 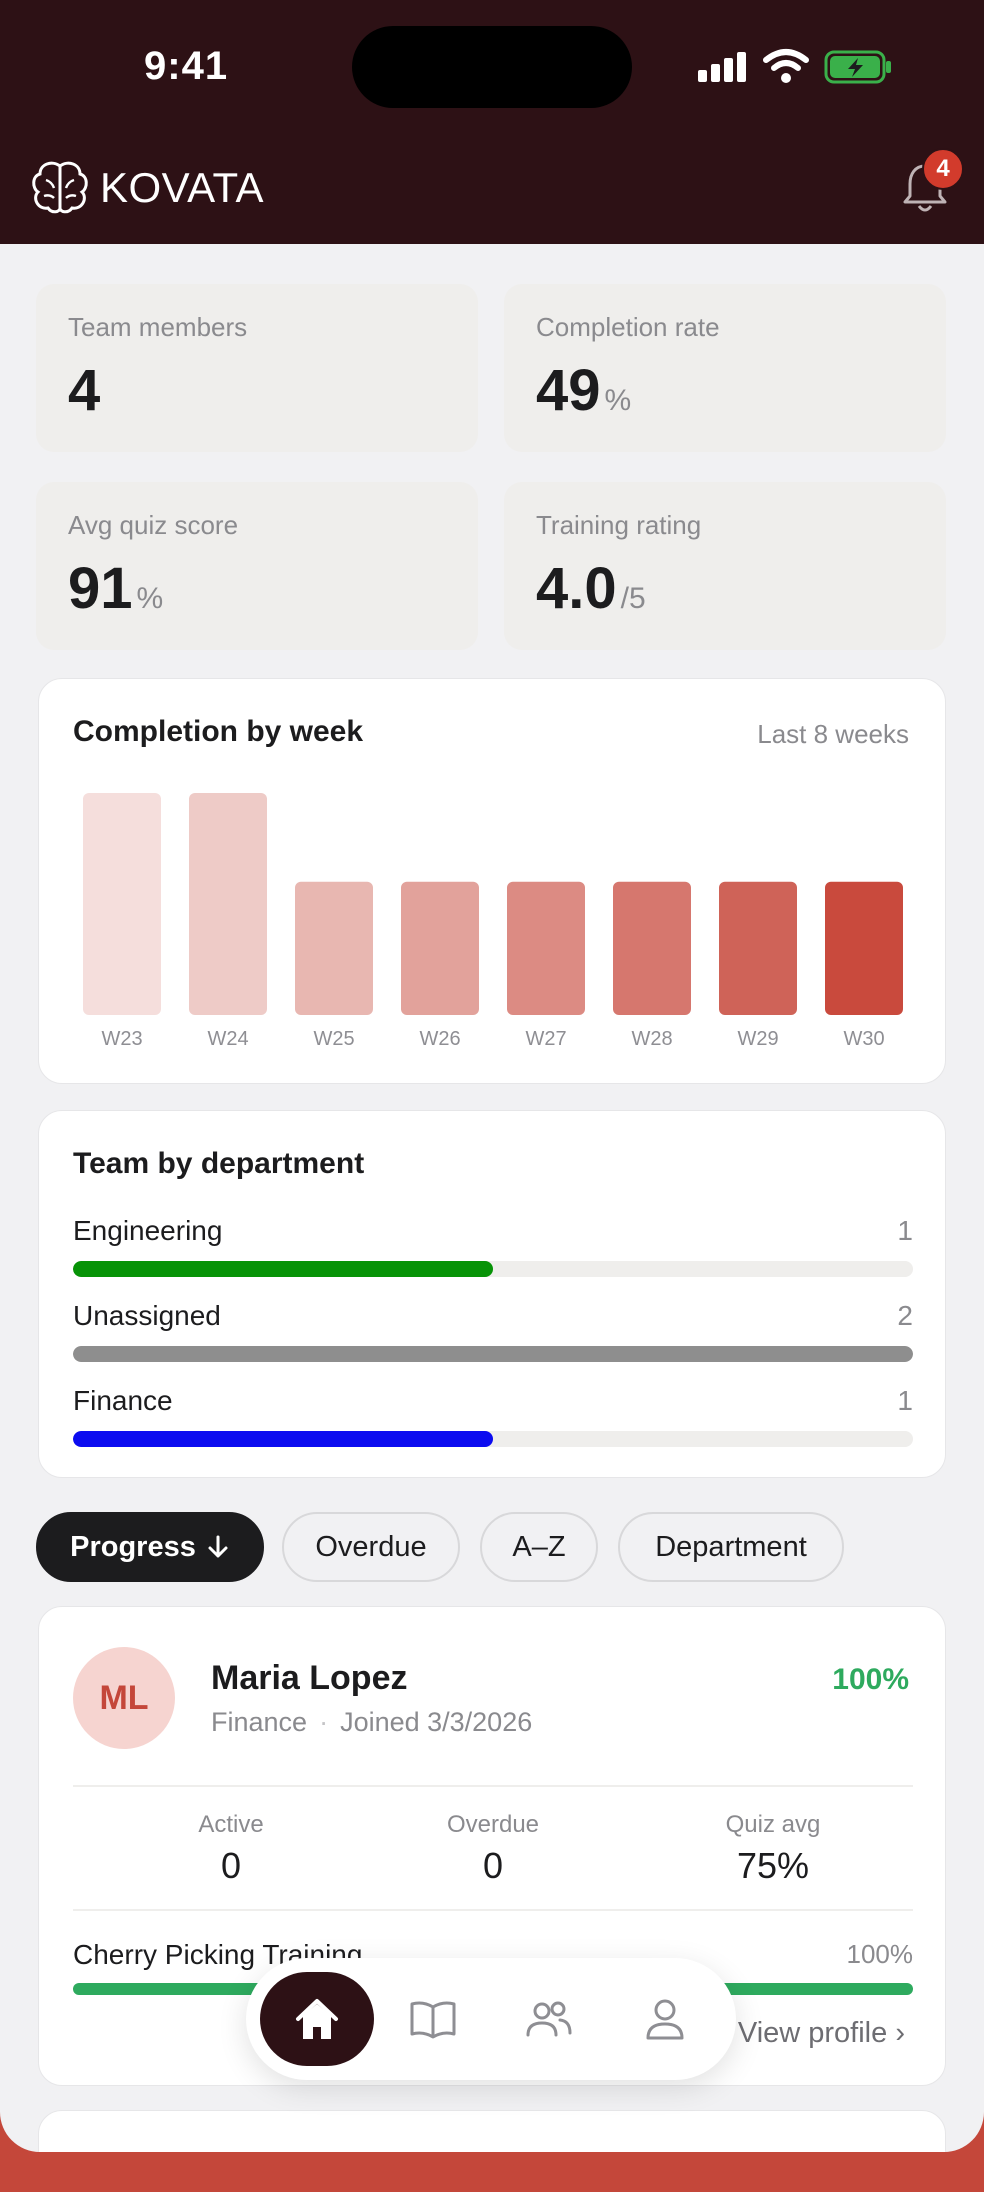 I want to click on stat-label: Completion rate, so click(x=628, y=327).